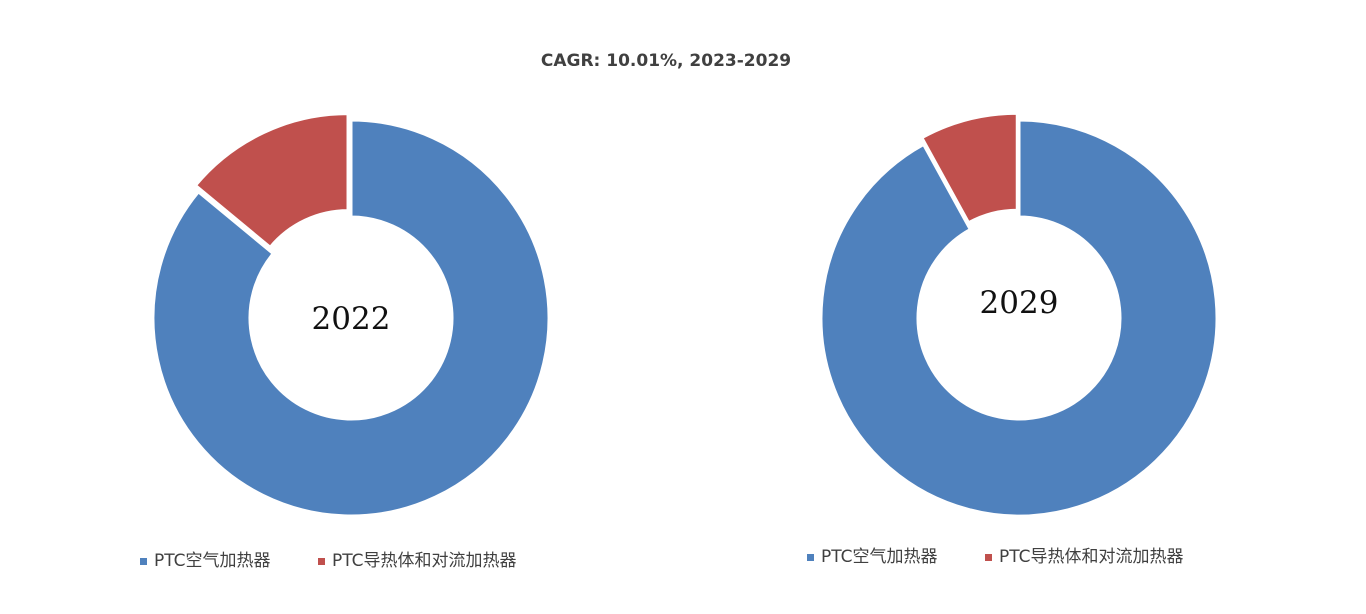  Describe the element at coordinates (666, 61) in the screenshot. I see `chart-title: CAGR: 10.01%, 2023-2029` at that location.